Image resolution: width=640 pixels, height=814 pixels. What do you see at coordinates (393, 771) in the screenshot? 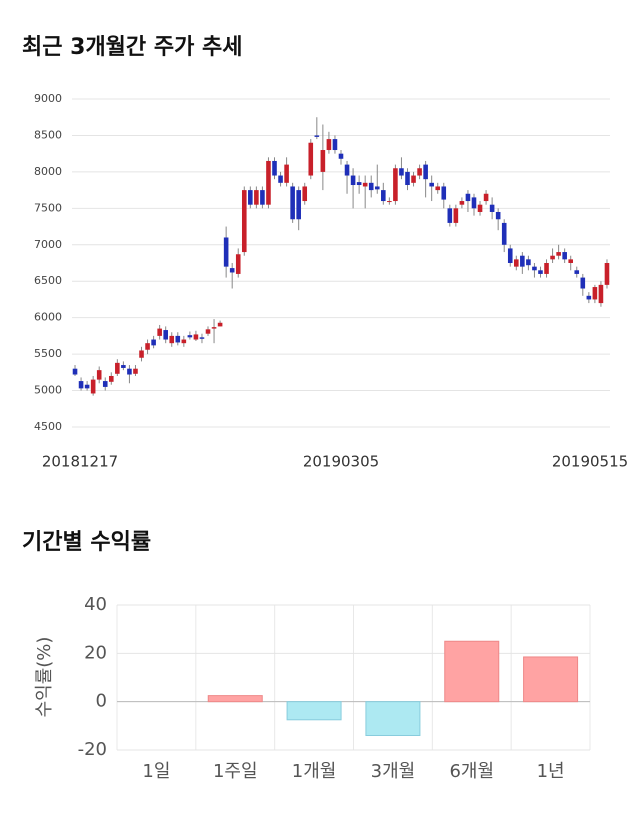
I see `x-tick-label: 3개월` at bounding box center [393, 771].